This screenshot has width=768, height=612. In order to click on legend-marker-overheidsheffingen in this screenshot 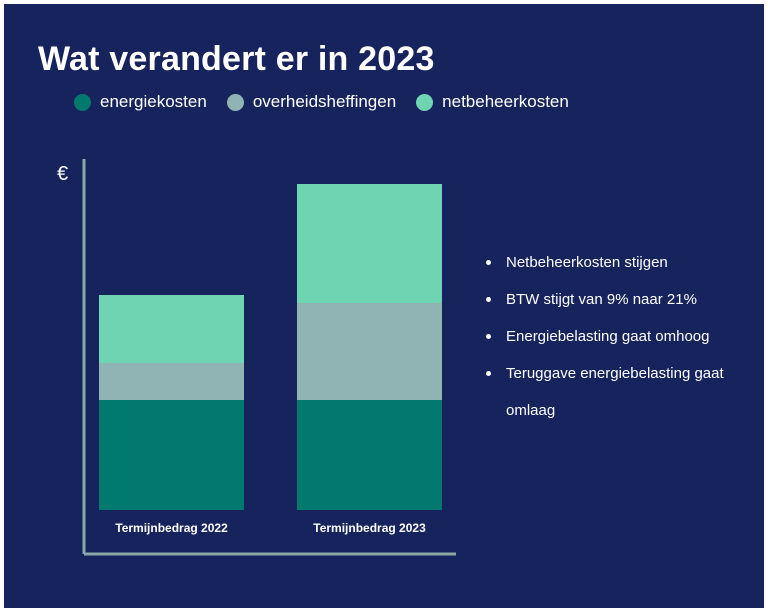, I will do `click(235, 102)`.